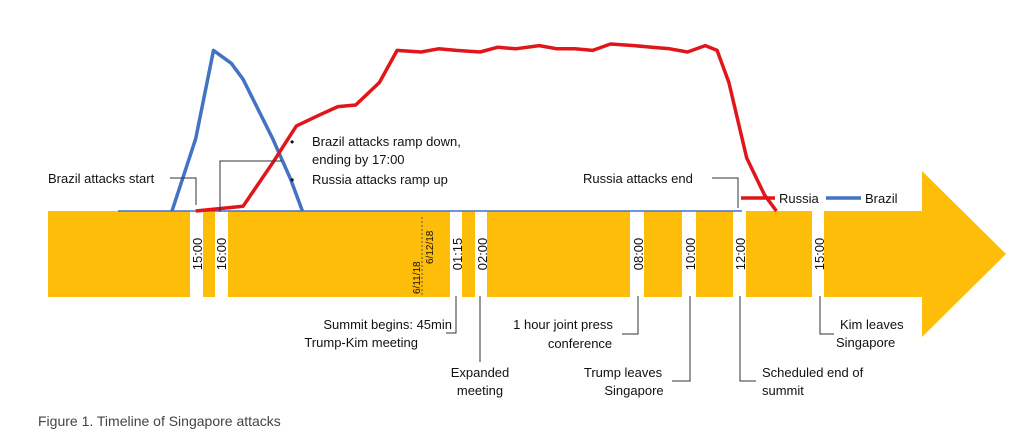  Describe the element at coordinates (865, 342) in the screenshot. I see `annotation-kim-line-2: Singapore` at that location.